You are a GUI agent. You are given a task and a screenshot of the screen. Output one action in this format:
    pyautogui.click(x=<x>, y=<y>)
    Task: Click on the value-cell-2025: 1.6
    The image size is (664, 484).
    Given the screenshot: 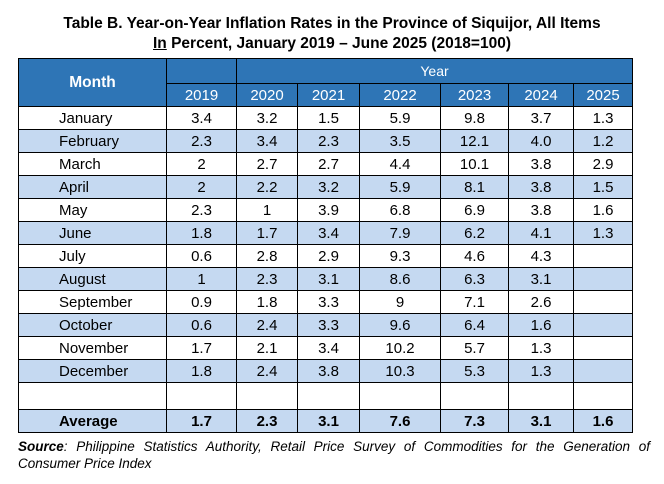 What is the action you would take?
    pyautogui.click(x=603, y=210)
    